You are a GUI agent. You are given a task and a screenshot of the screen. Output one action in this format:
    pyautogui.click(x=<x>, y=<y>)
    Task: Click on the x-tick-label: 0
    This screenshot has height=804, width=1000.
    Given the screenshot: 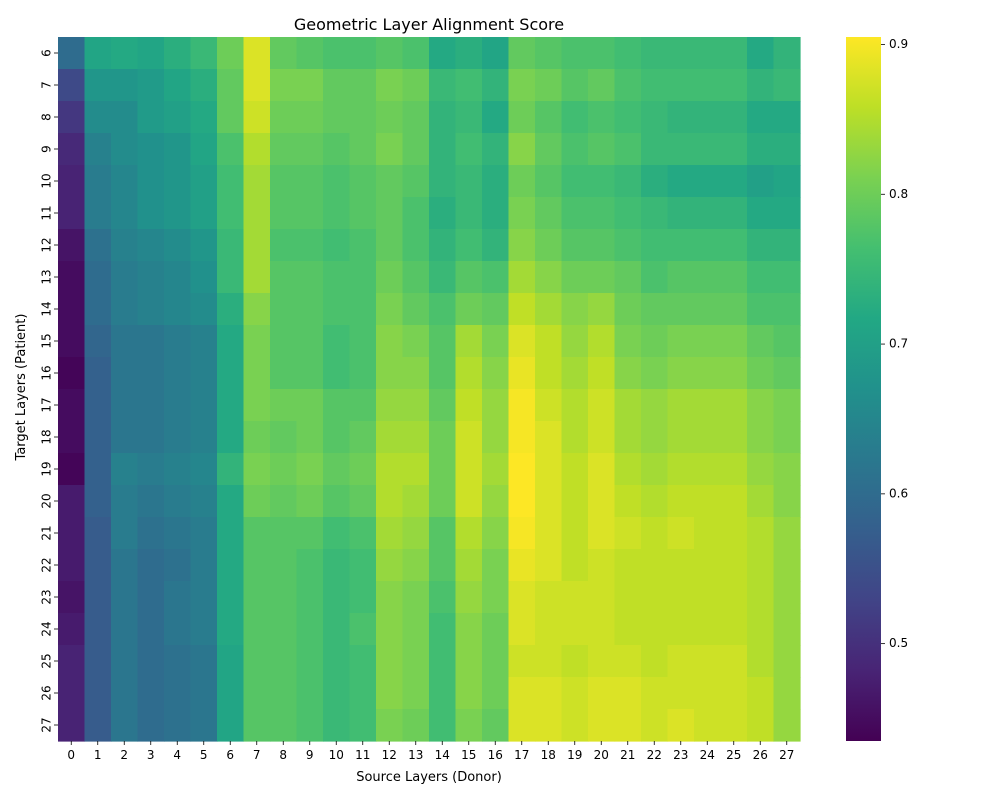 What is the action you would take?
    pyautogui.click(x=71, y=755)
    